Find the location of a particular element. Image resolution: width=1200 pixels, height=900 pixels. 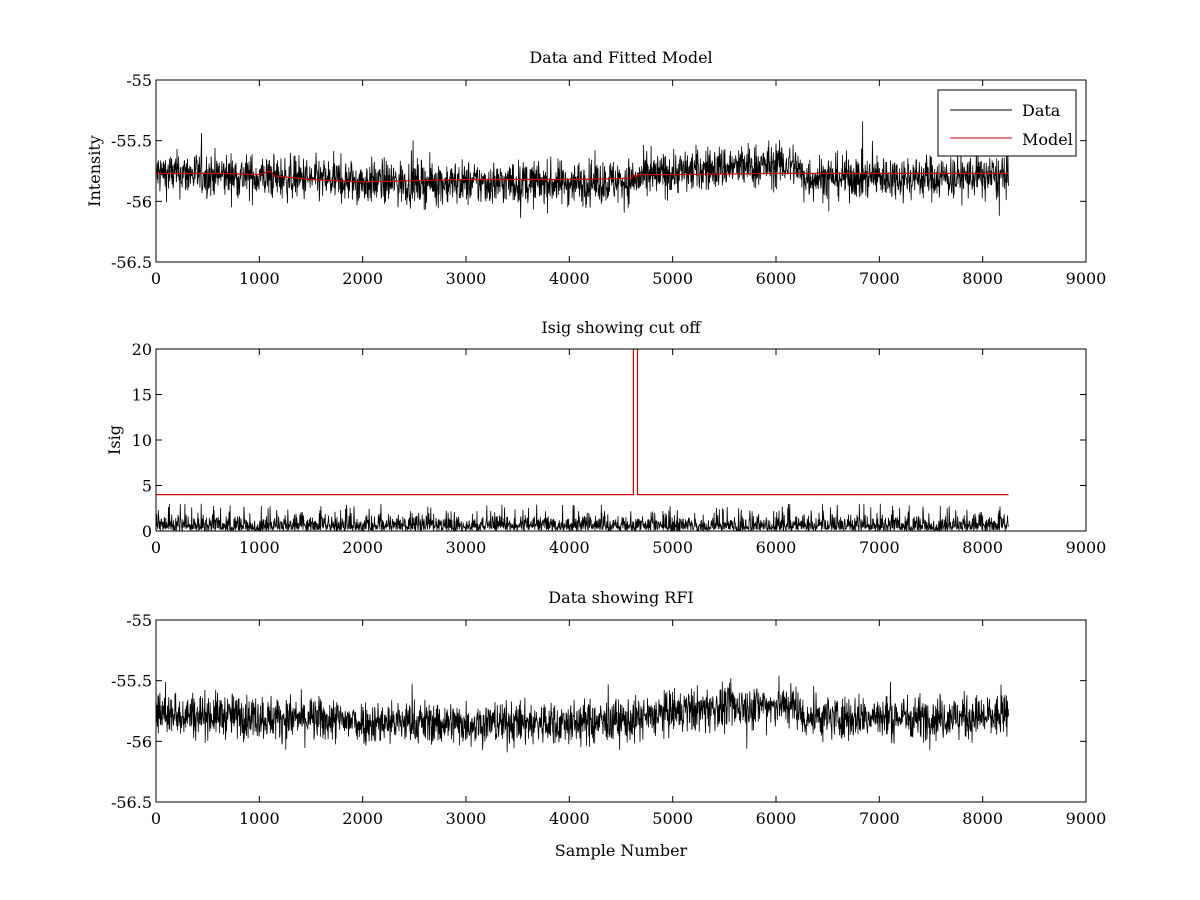

panel-1-title: Data and Fitted Model is located at coordinates (620, 57).